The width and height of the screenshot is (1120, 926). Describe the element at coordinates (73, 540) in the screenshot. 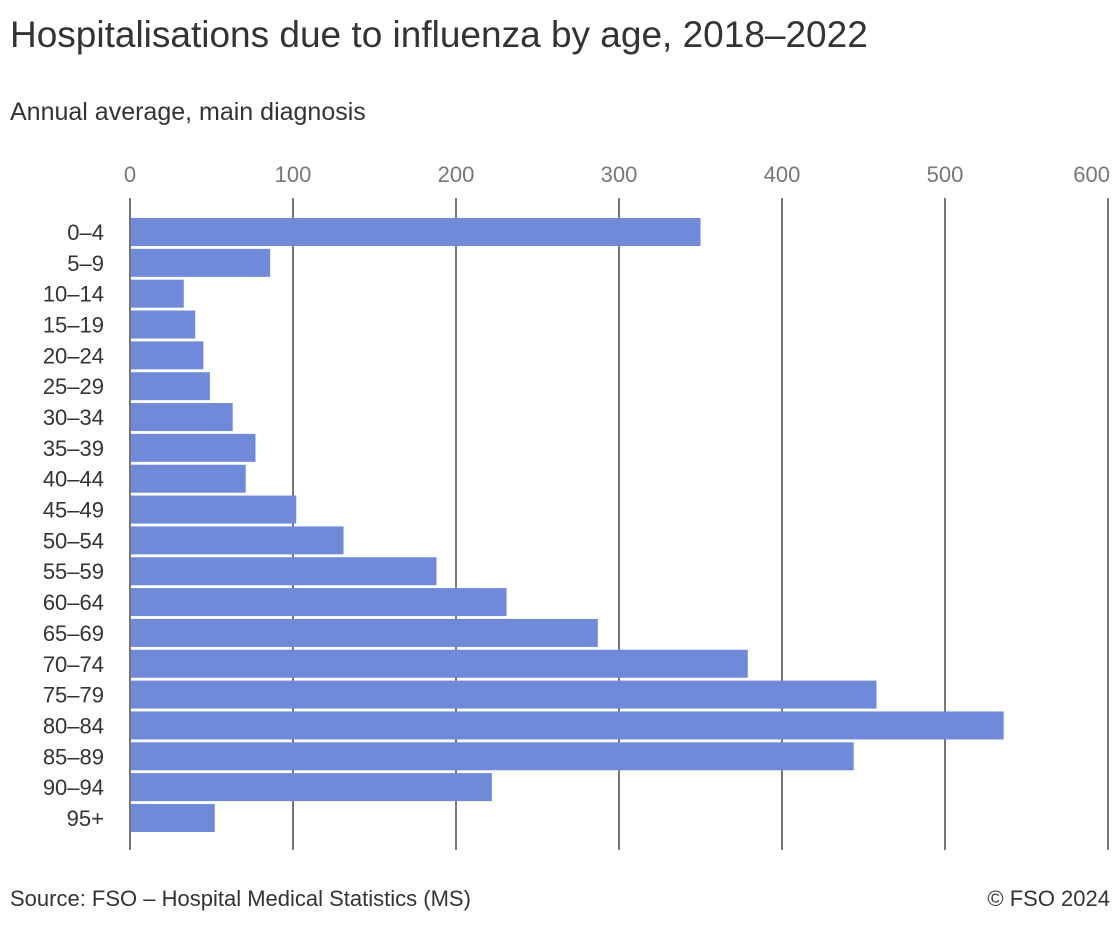

I see `y-category-label: 50–54` at that location.